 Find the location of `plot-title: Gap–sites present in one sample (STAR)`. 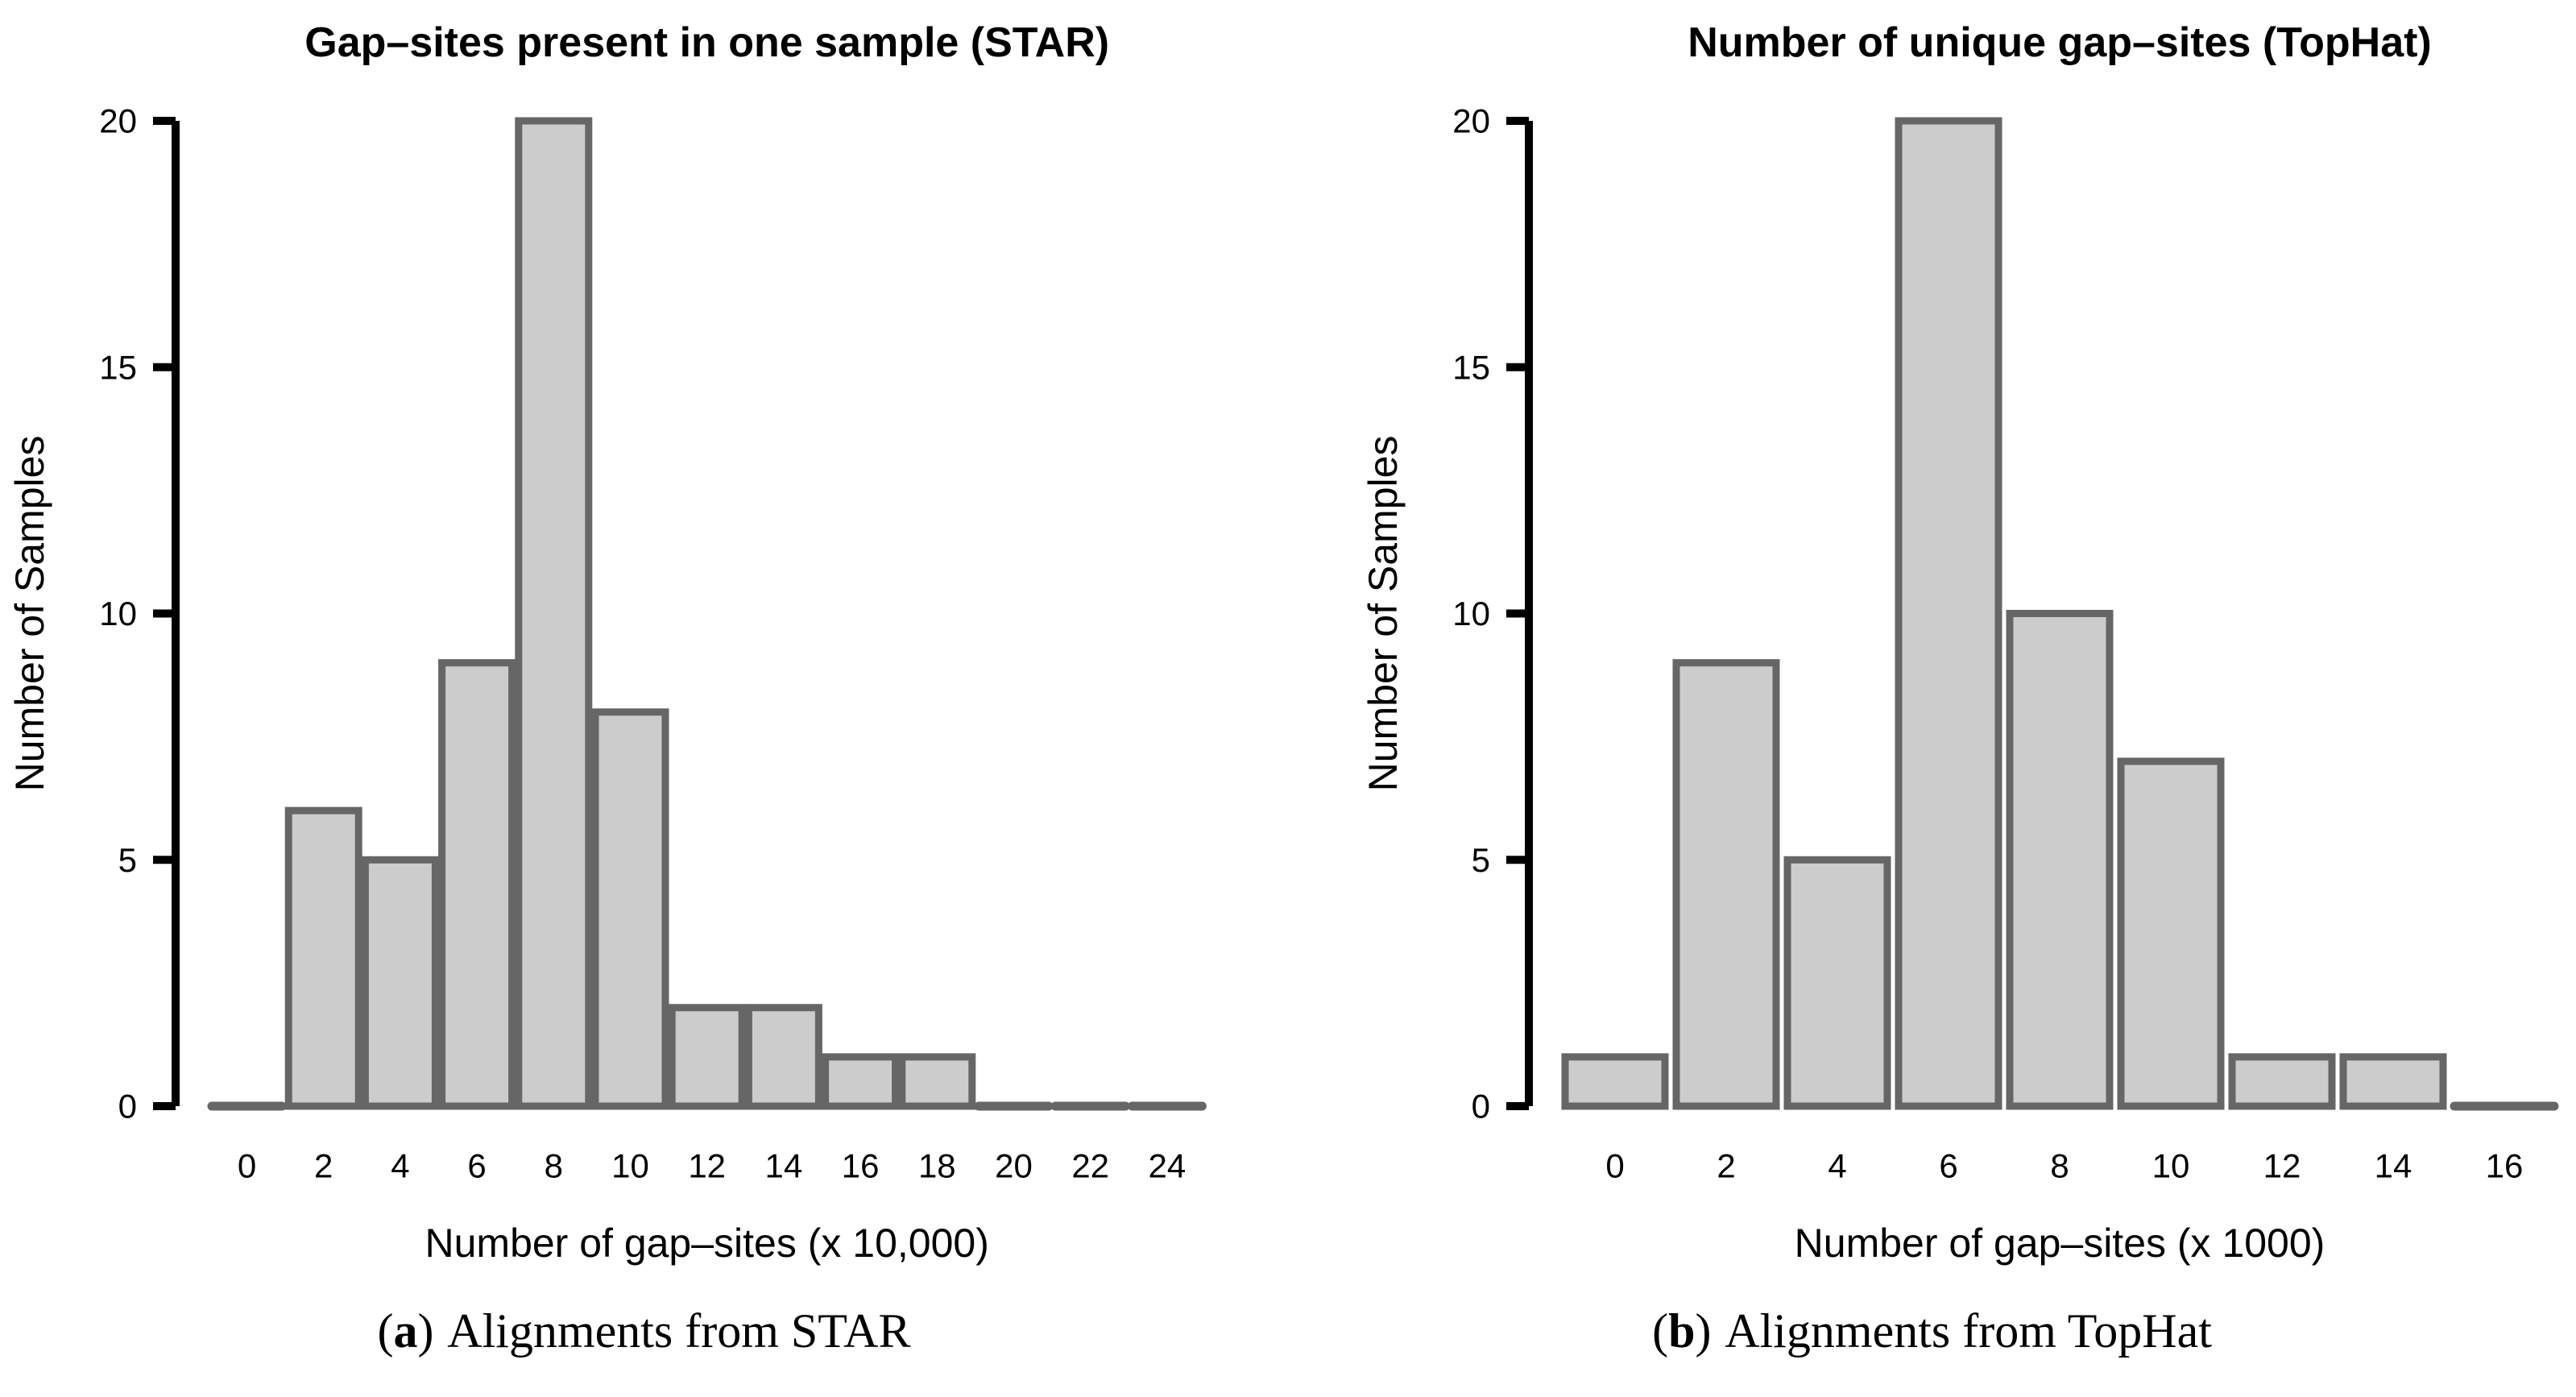

plot-title: Gap–sites present in one sample (STAR) is located at coordinates (706, 42).